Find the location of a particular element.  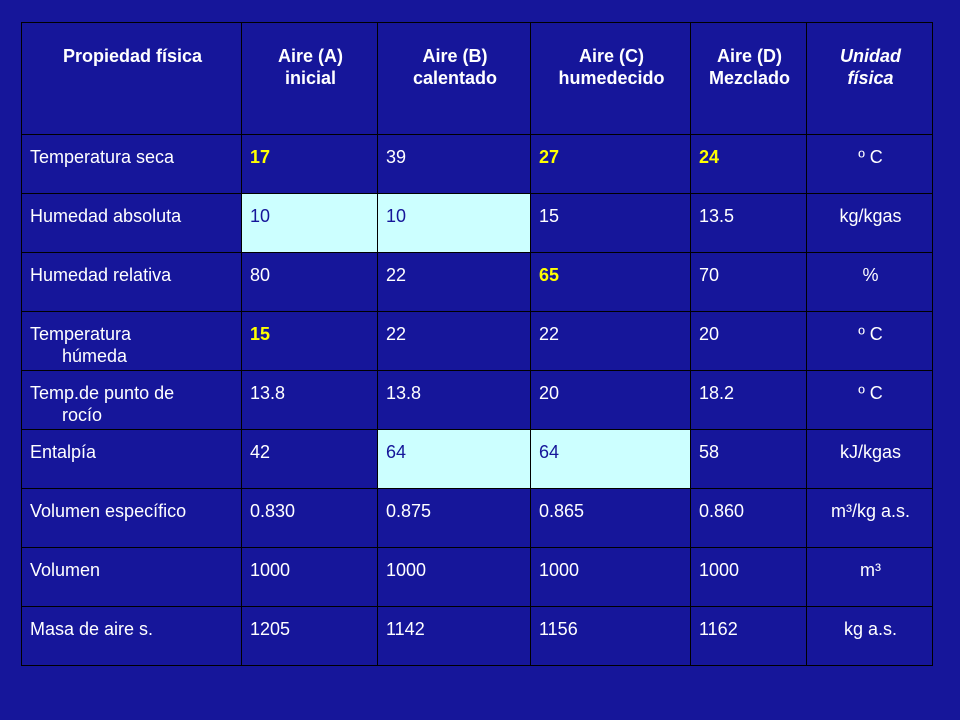

table-row: Entalpía 42 64 64 58 kJ/kgas is located at coordinates (477, 459).